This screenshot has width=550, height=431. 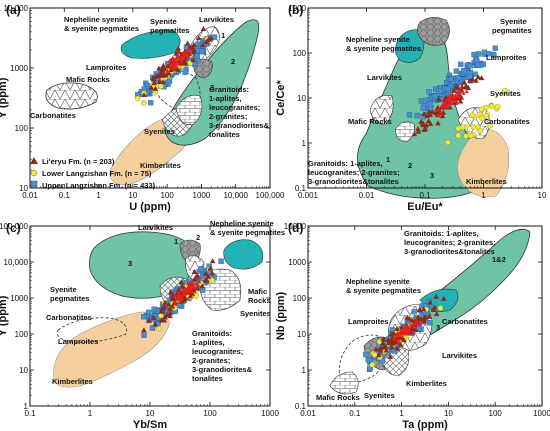 I want to click on x-tick-label: 100, so click(x=496, y=413).